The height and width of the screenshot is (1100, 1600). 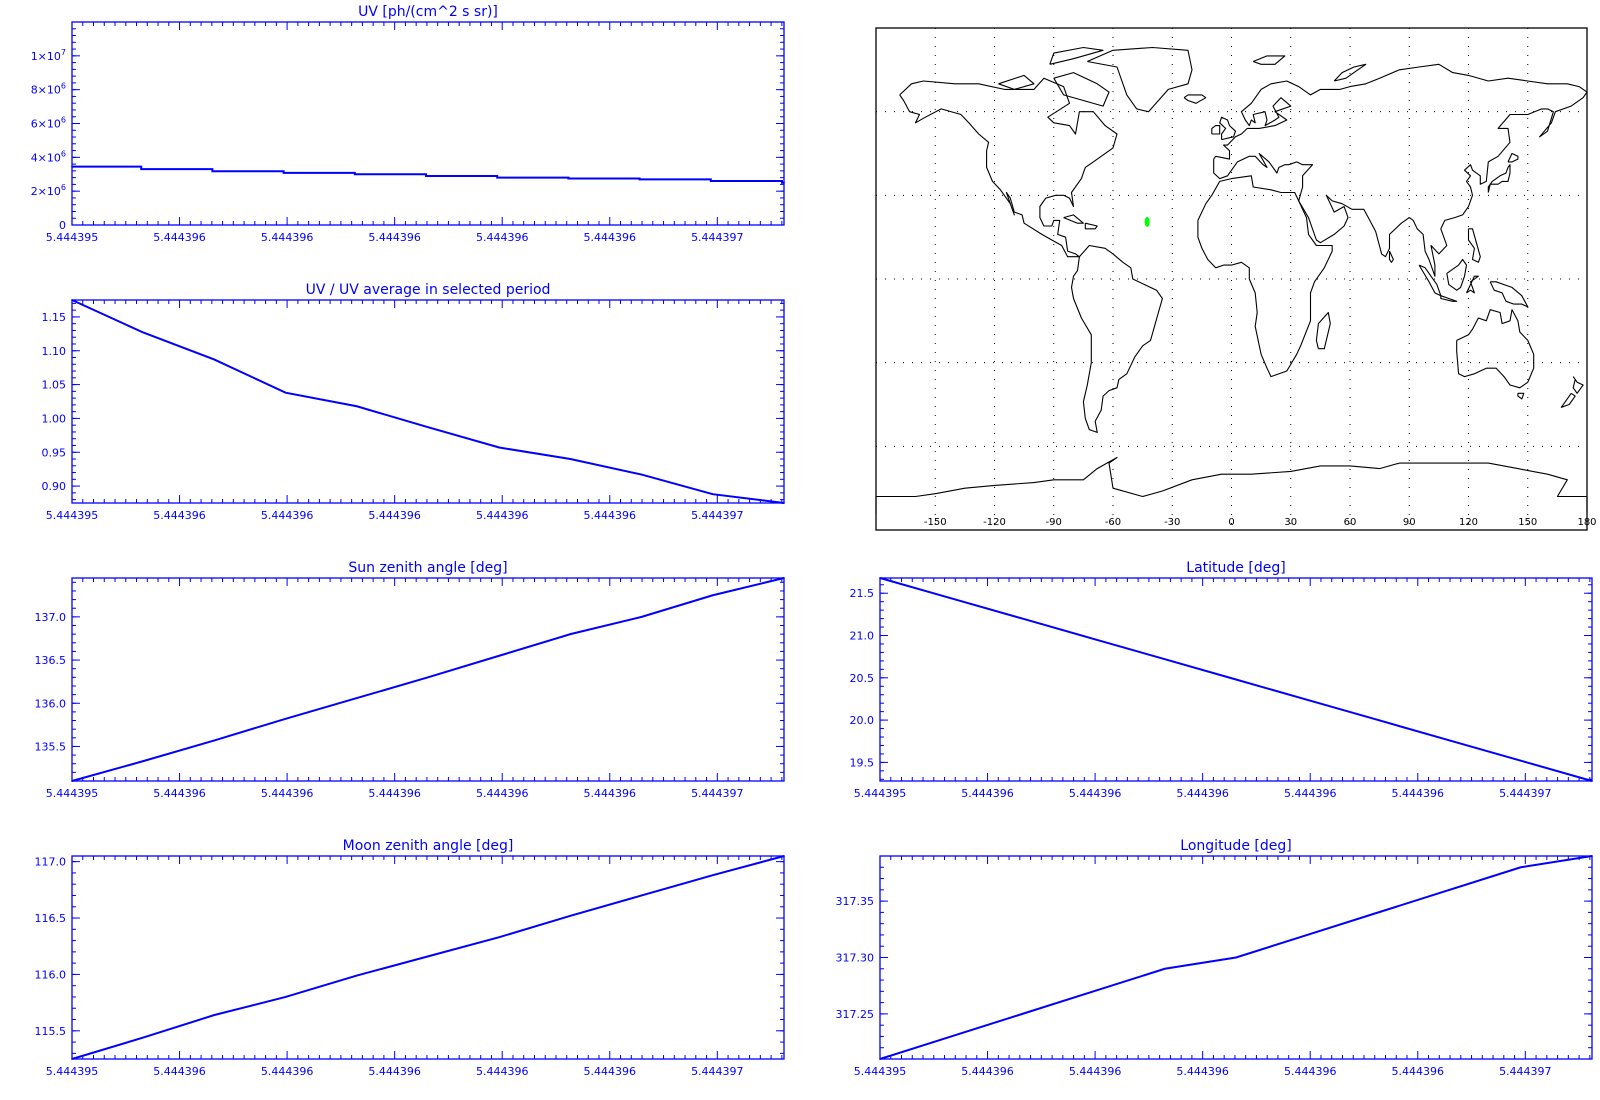 What do you see at coordinates (855, 1014) in the screenshot?
I see `y-tick-label: 317.25` at bounding box center [855, 1014].